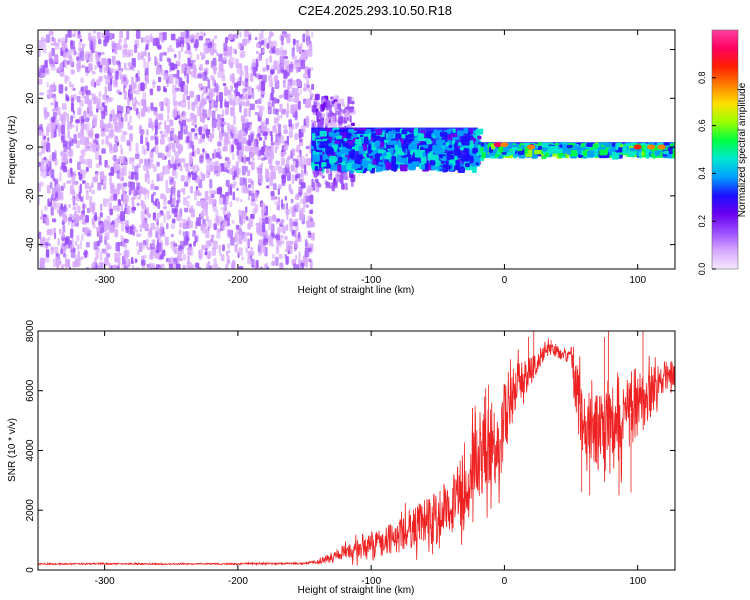 Image resolution: width=750 pixels, height=600 pixels. What do you see at coordinates (12, 150) in the screenshot?
I see `spectrogram-y-label: Frequency (Hz)` at bounding box center [12, 150].